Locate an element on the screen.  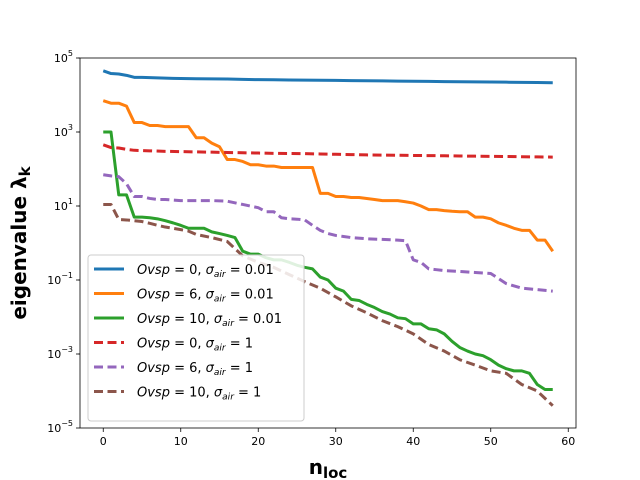
y-tick-label-5: 10⁵ is located at coordinates (63, 57).